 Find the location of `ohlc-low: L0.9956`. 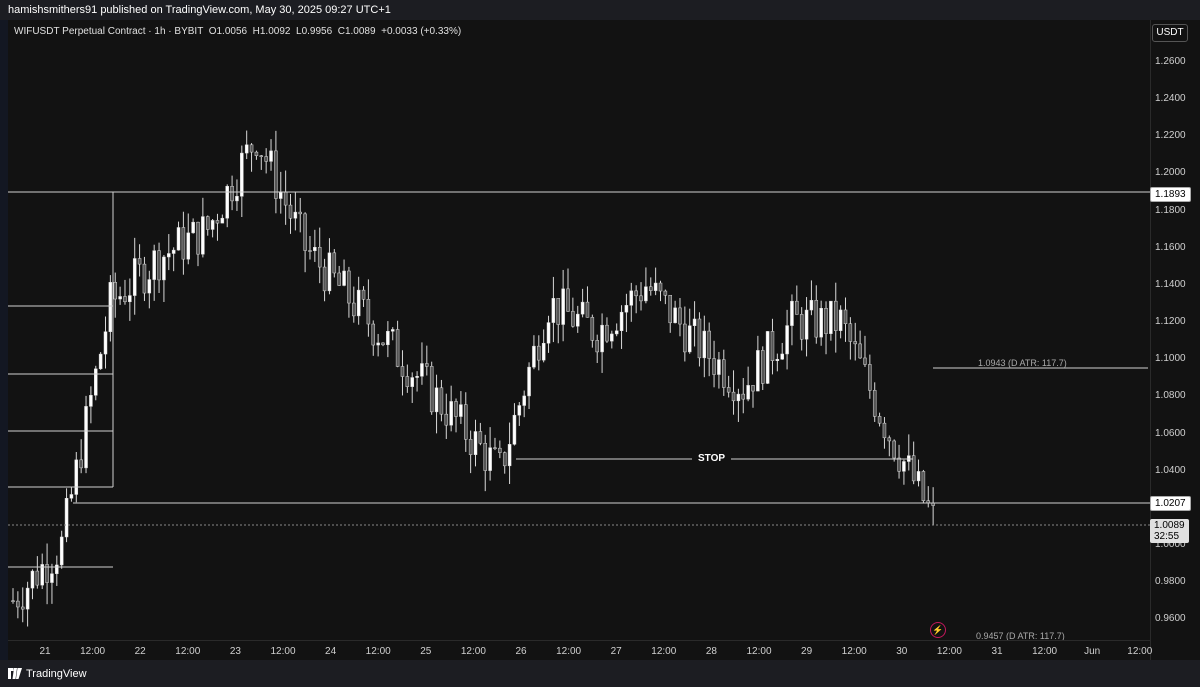

ohlc-low: L0.9956 is located at coordinates (314, 31).